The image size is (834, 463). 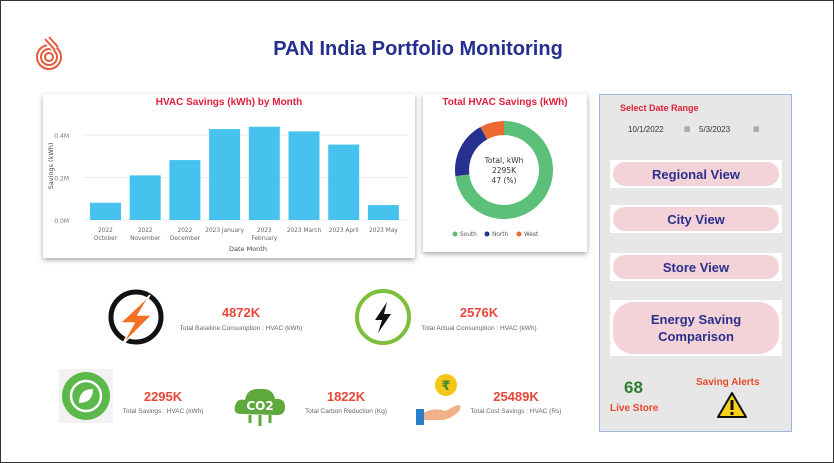 I want to click on page-title: PAN India Portfolio Monitoring, so click(x=418, y=49).